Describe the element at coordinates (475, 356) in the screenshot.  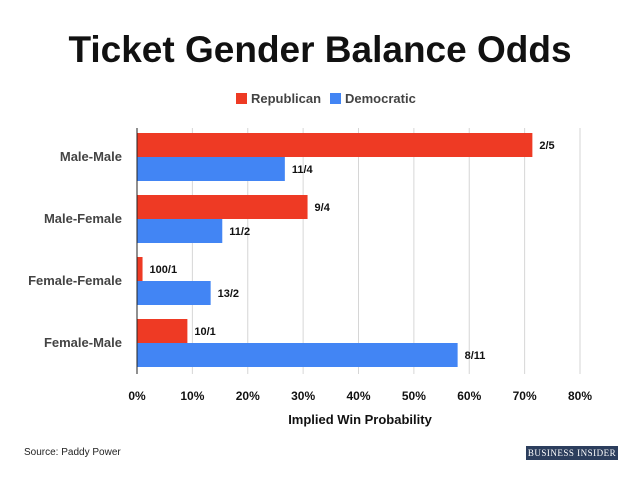
I see `bar-value-label: 8/11` at that location.